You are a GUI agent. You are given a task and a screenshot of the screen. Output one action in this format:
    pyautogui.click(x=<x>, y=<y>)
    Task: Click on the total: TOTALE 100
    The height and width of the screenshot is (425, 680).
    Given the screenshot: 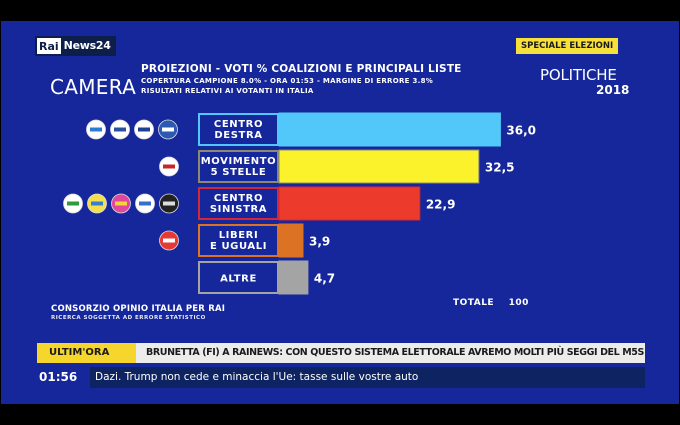 What is the action you would take?
    pyautogui.click(x=491, y=303)
    